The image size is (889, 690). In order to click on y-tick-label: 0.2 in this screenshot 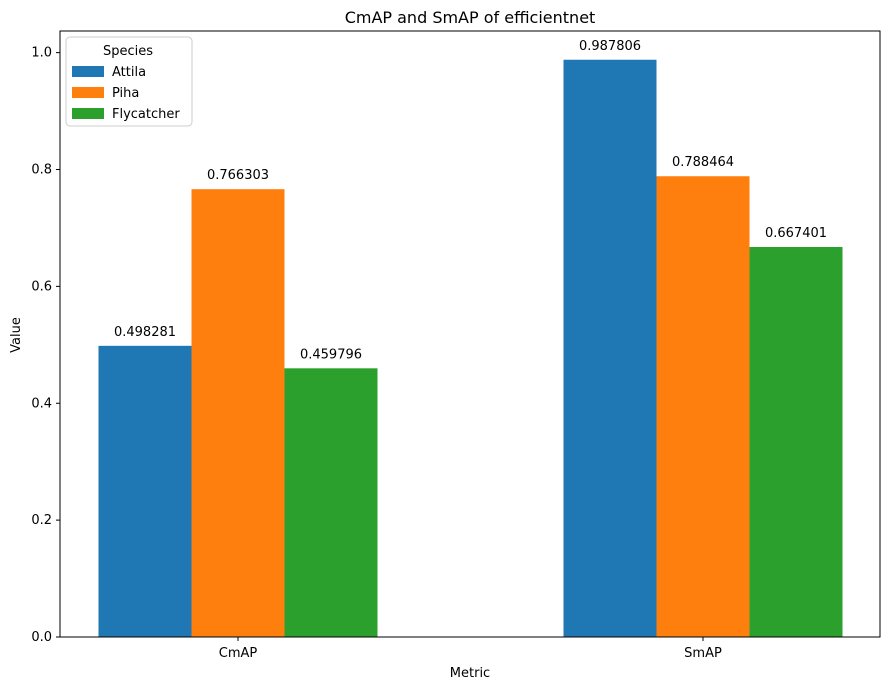, I will do `click(41, 520)`.